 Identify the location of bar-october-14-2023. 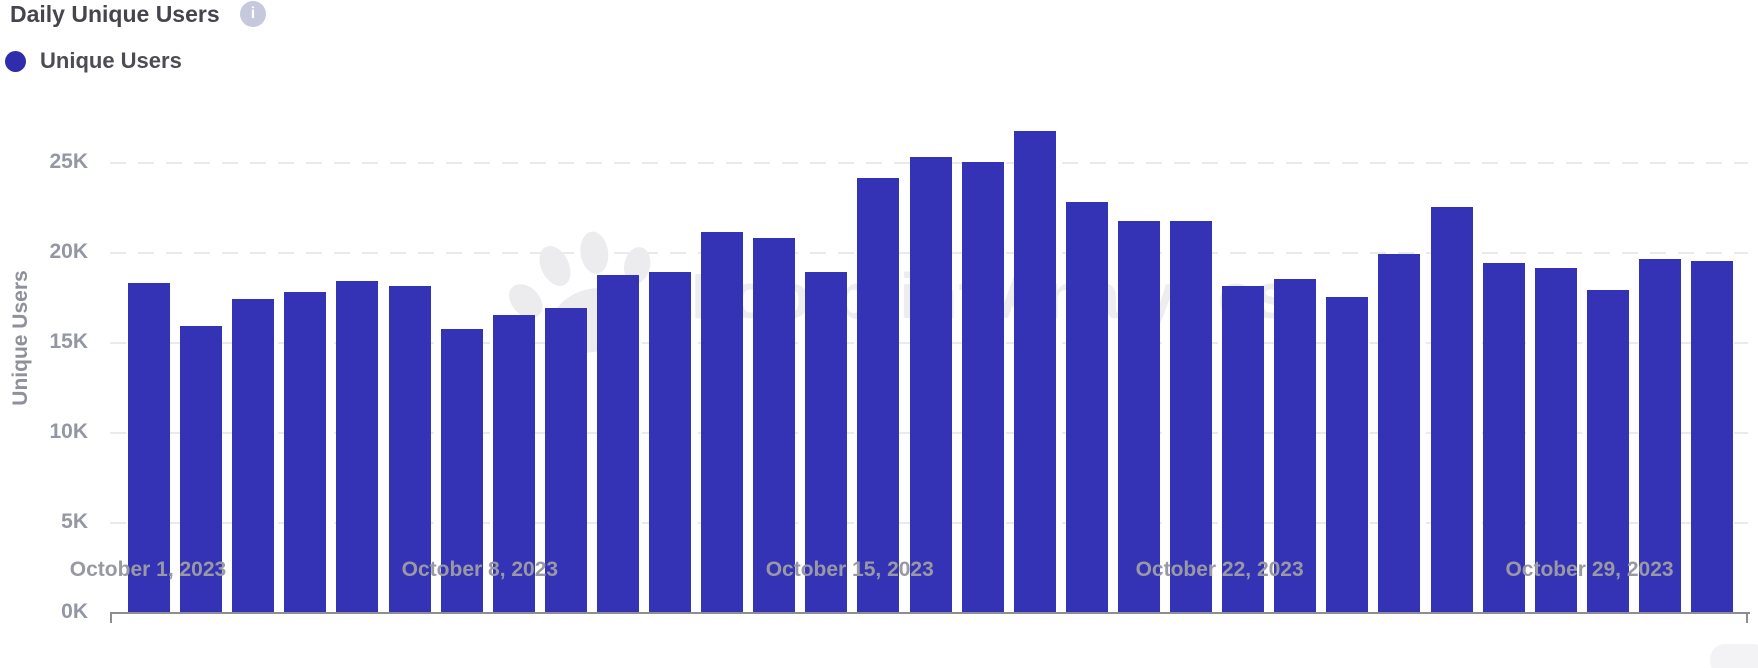
(826, 441).